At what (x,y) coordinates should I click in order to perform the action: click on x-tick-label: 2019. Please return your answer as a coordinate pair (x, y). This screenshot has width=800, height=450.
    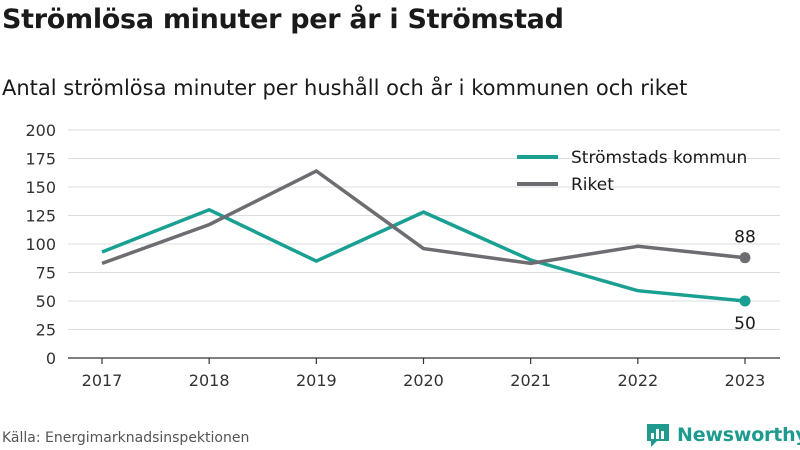
    Looking at the image, I should click on (316, 380).